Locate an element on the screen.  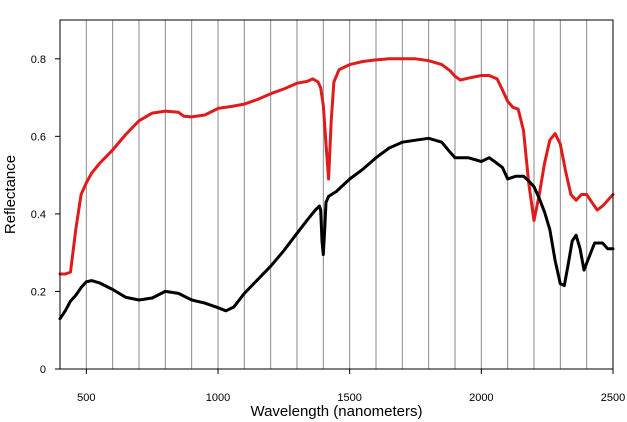
y-tick-label: 0.6 is located at coordinates (38, 137).